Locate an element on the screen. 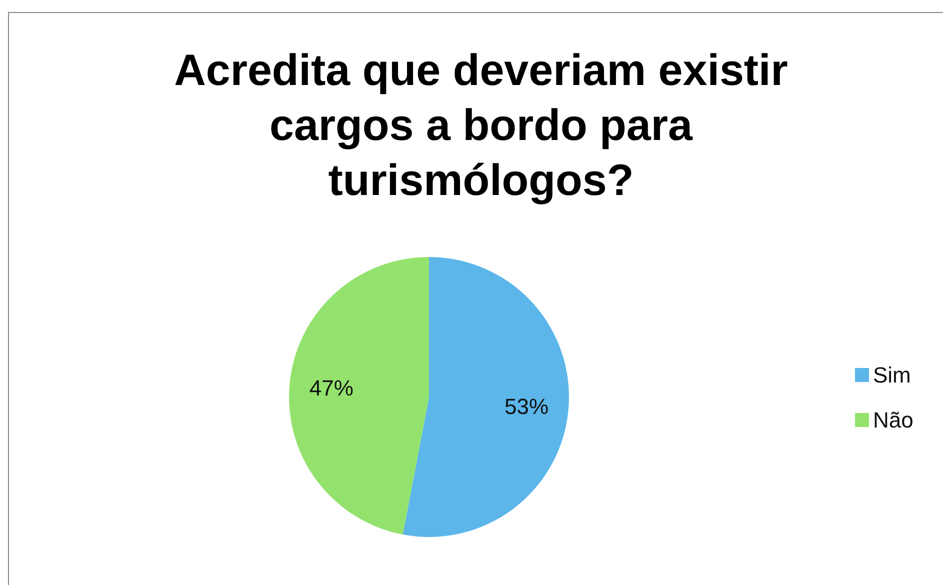  data-label: 47% is located at coordinates (331, 387).